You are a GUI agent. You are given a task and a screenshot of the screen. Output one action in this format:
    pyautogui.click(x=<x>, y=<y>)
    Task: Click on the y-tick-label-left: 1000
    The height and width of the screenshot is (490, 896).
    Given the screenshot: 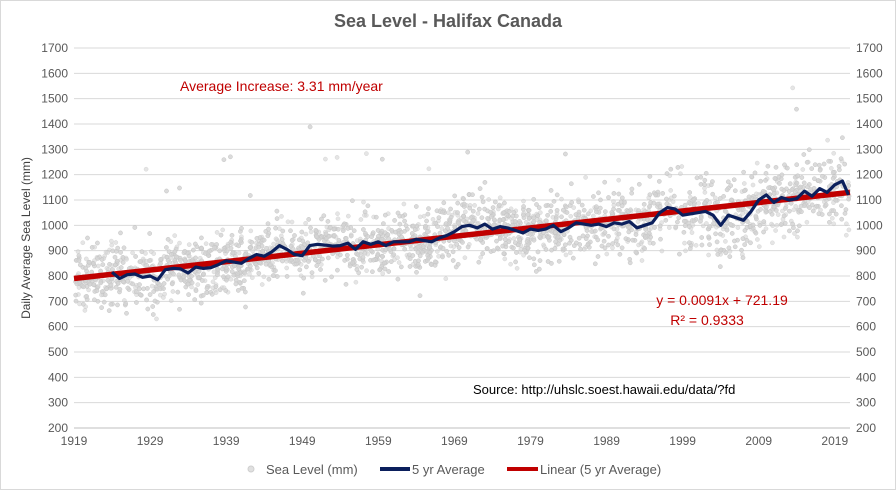 What is the action you would take?
    pyautogui.click(x=54, y=225)
    